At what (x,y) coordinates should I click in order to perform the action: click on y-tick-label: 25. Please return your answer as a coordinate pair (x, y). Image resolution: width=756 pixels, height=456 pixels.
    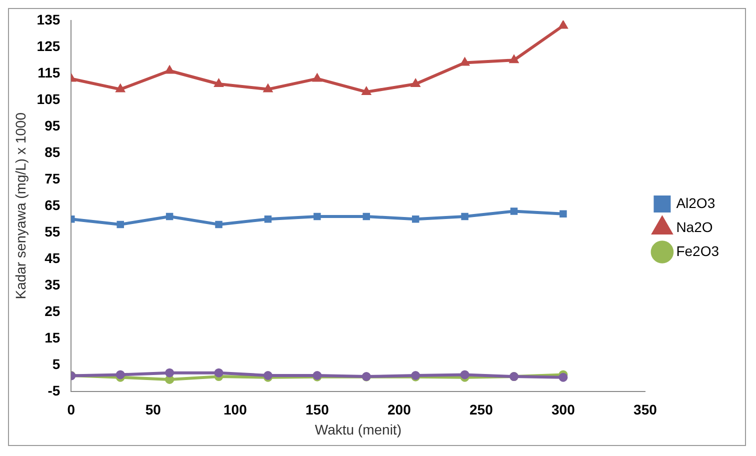
    Looking at the image, I should click on (52, 310).